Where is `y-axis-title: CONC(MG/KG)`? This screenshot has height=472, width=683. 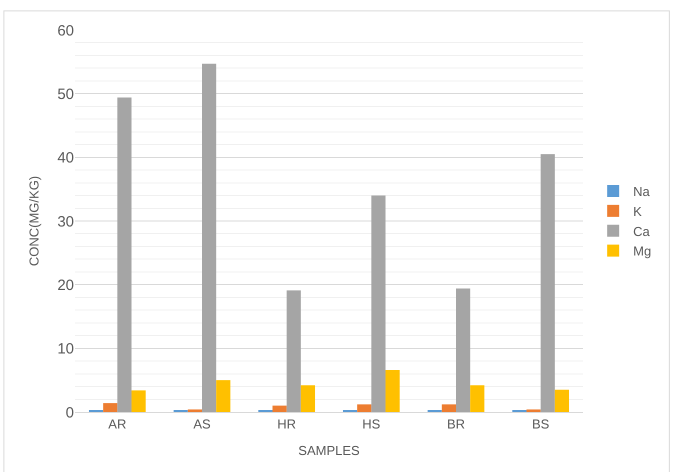 y-axis-title: CONC(MG/KG) is located at coordinates (34, 221).